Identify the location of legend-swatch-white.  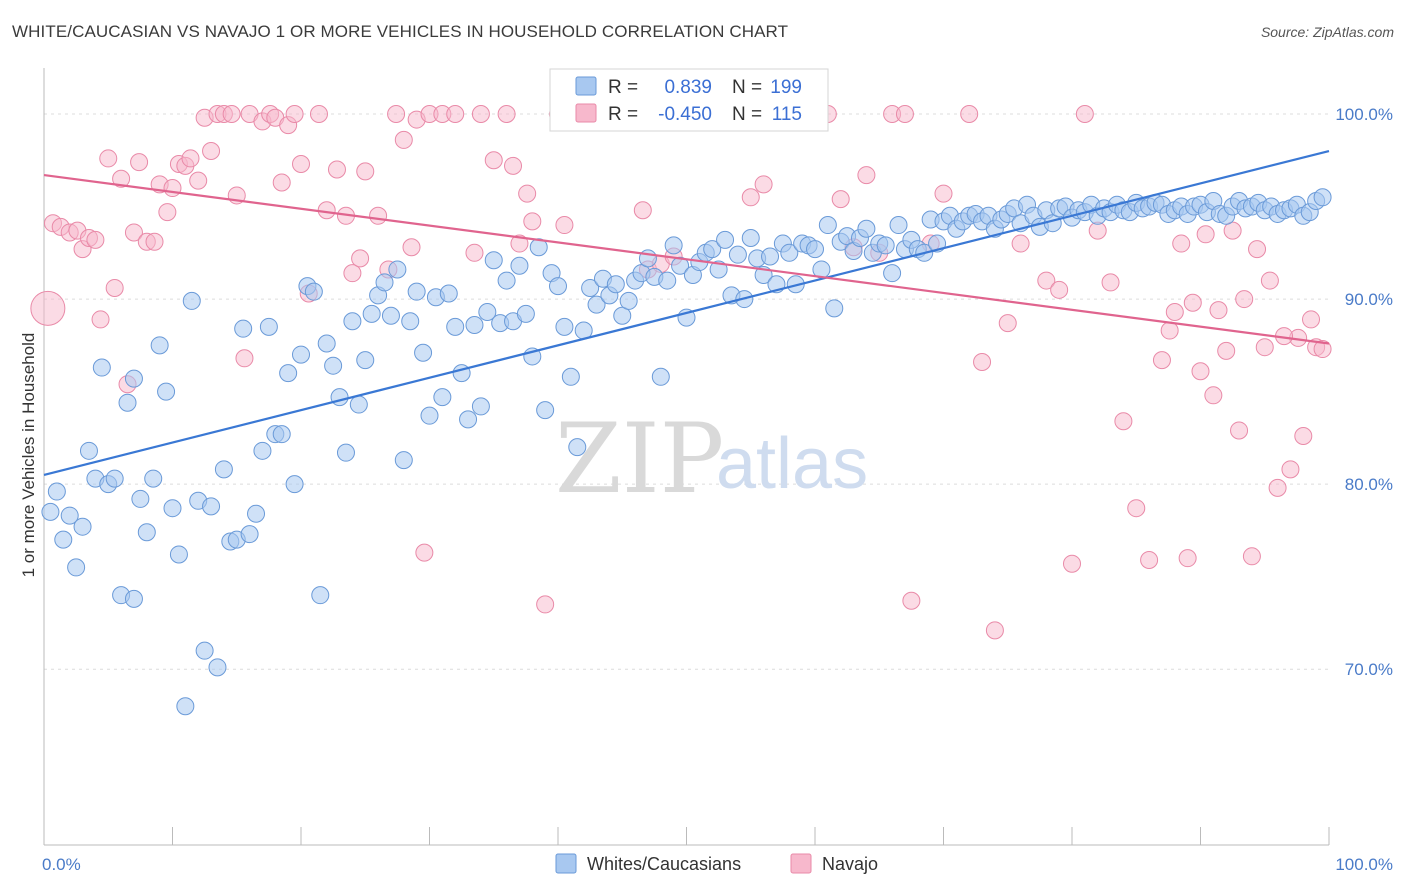
(566, 863).